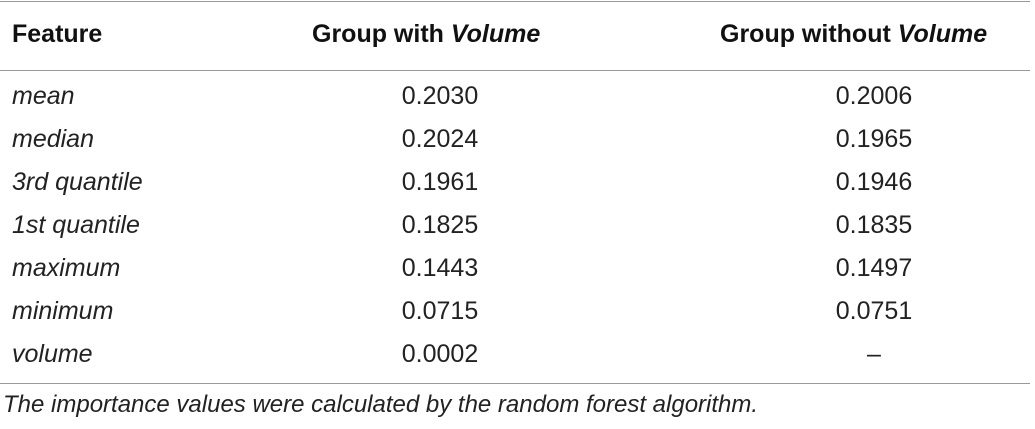 This screenshot has height=429, width=1035. What do you see at coordinates (874, 139) in the screenshot?
I see `row-without-volume-value: 0.1965` at bounding box center [874, 139].